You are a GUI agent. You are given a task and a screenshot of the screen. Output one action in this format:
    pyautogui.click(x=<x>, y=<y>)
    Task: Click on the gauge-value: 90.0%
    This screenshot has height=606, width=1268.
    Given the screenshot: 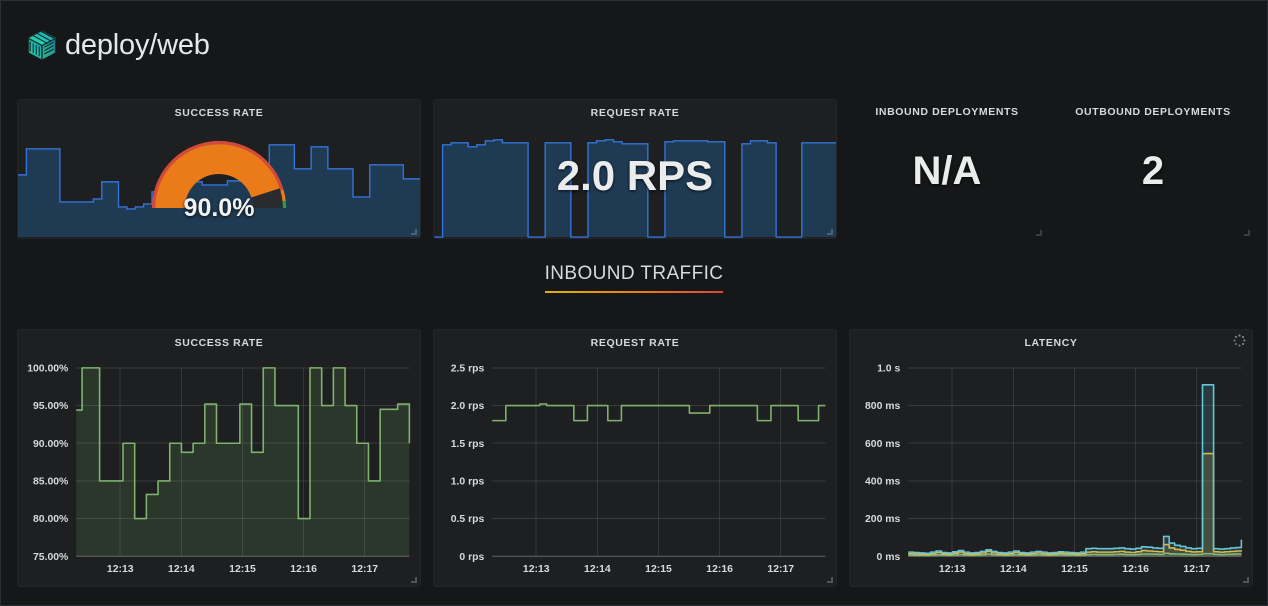 What is the action you would take?
    pyautogui.click(x=219, y=208)
    